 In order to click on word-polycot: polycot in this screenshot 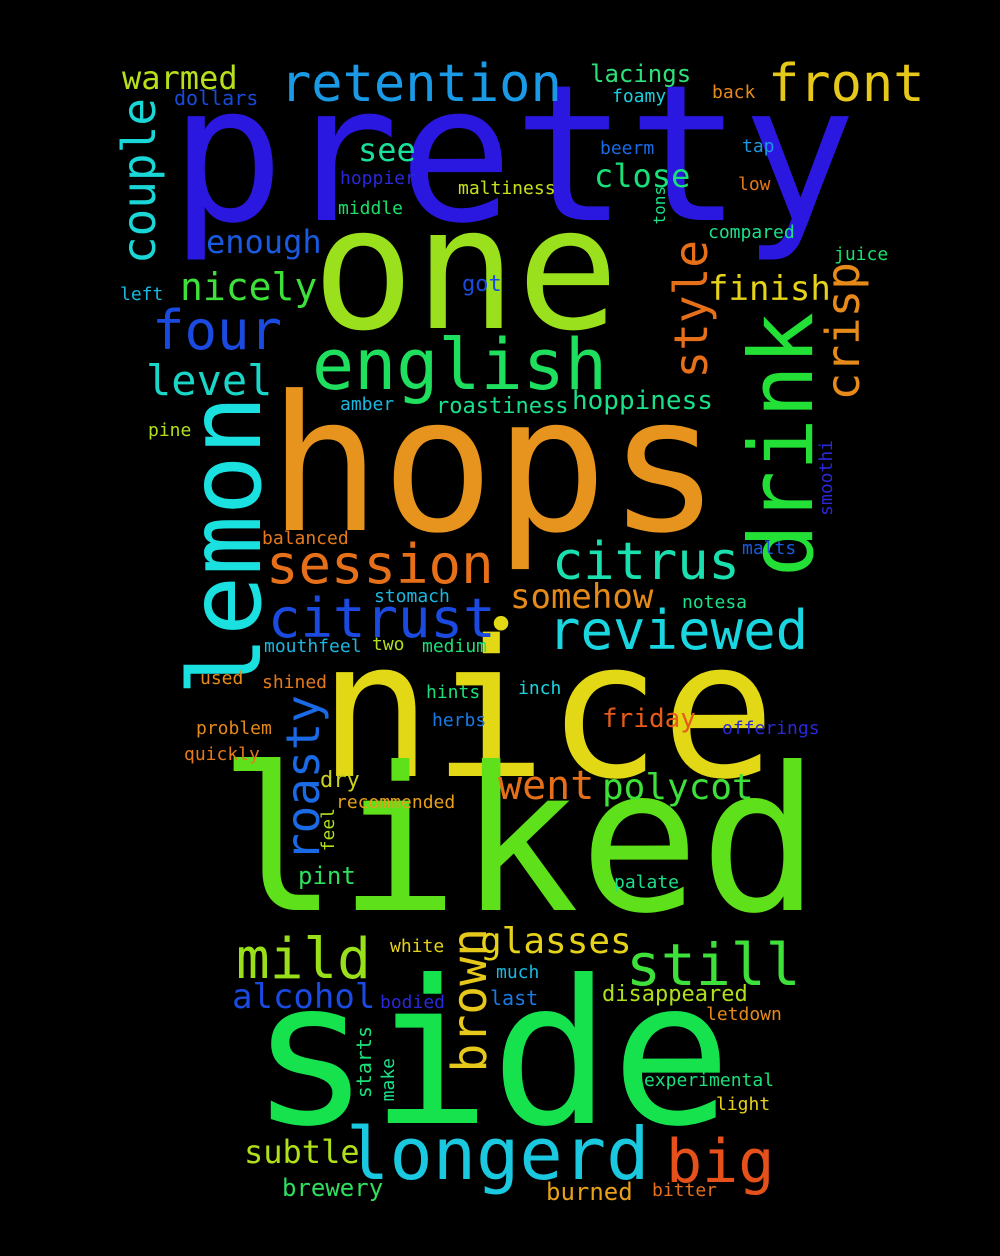, I will do `click(678, 787)`.